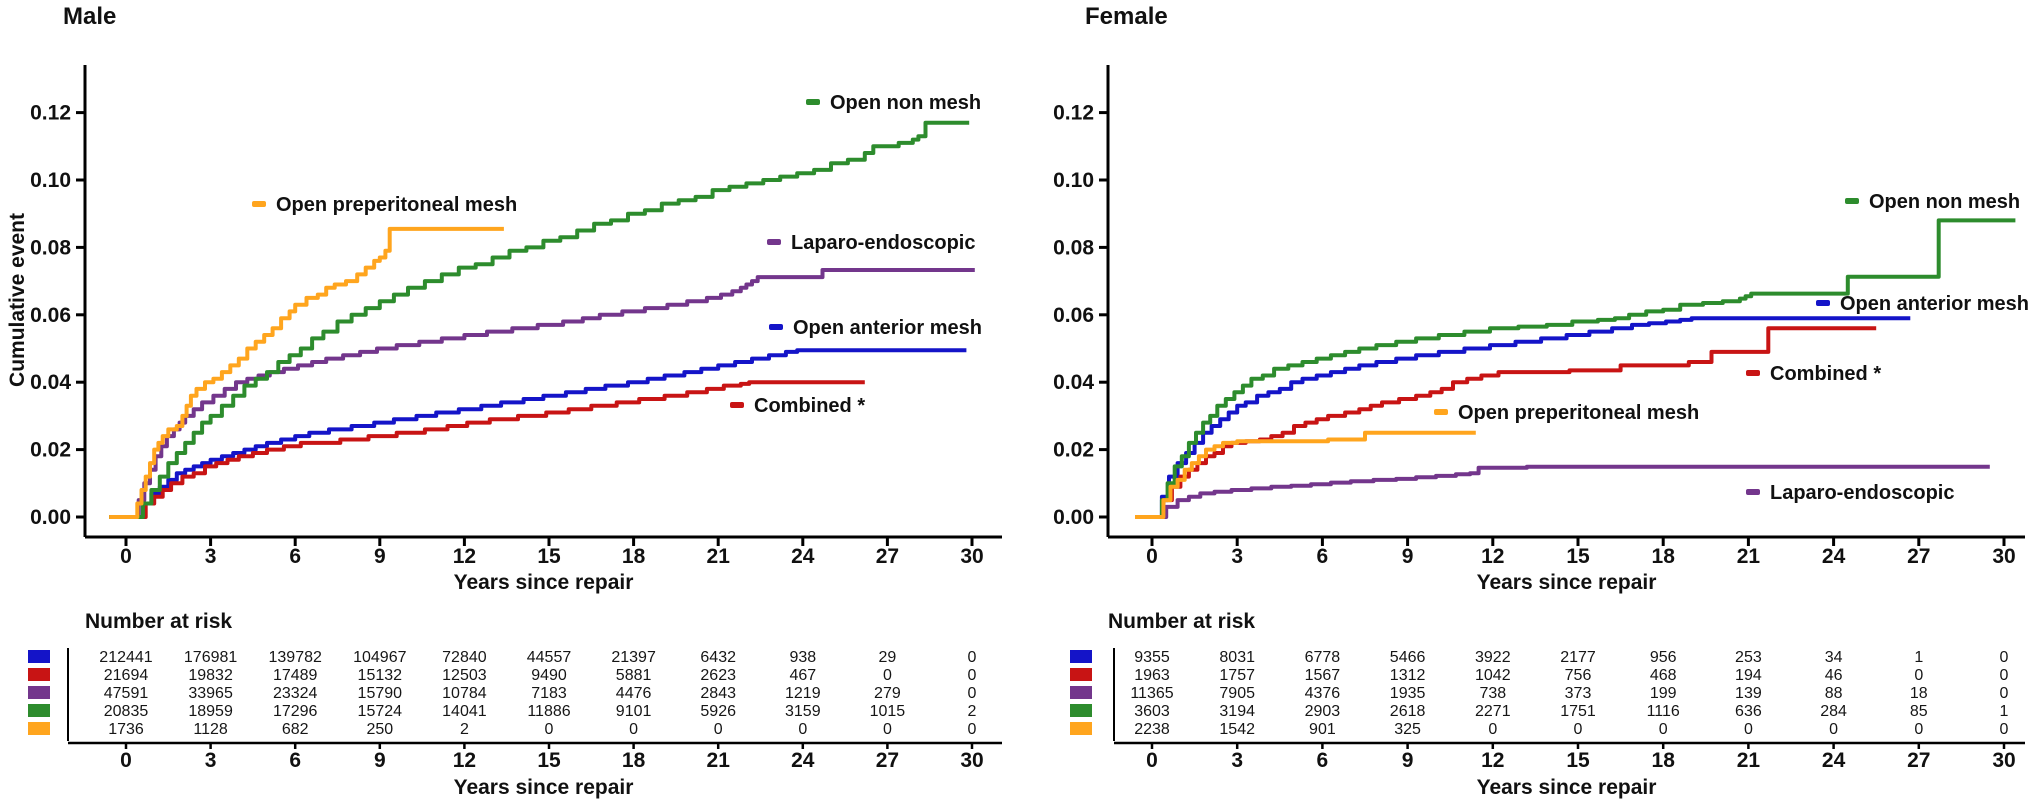 This screenshot has width=2032, height=802. Describe the element at coordinates (1753, 373) in the screenshot. I see `legend-dash-combined` at that location.